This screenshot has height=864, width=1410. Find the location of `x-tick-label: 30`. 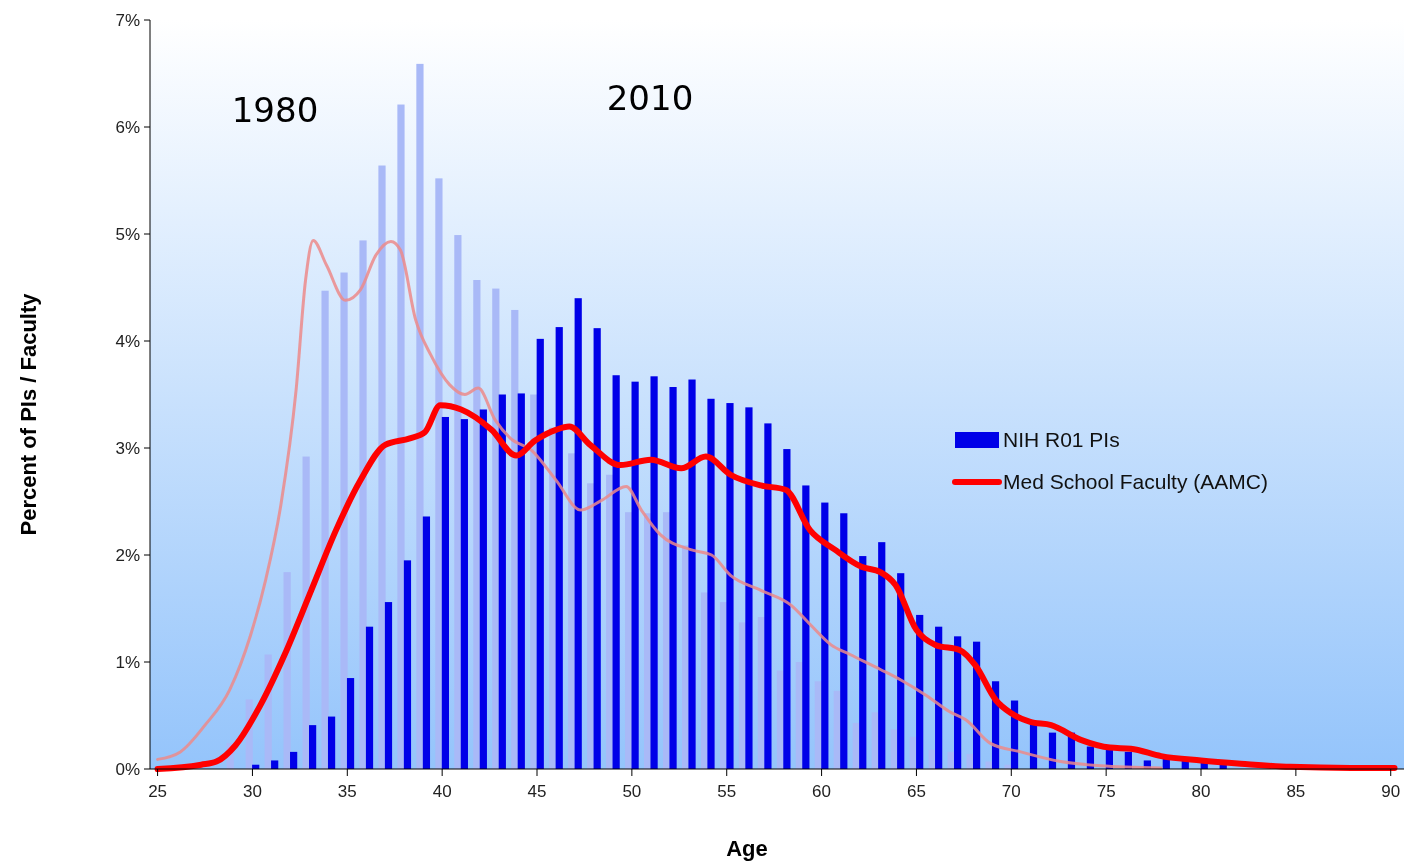

x-tick-label: 30 is located at coordinates (252, 791).